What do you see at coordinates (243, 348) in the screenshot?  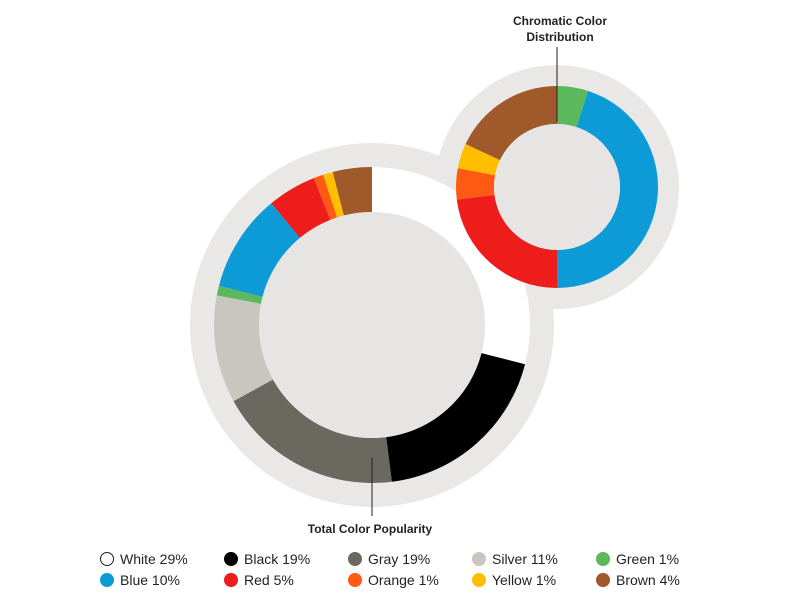 I see `main-slice-silver` at bounding box center [243, 348].